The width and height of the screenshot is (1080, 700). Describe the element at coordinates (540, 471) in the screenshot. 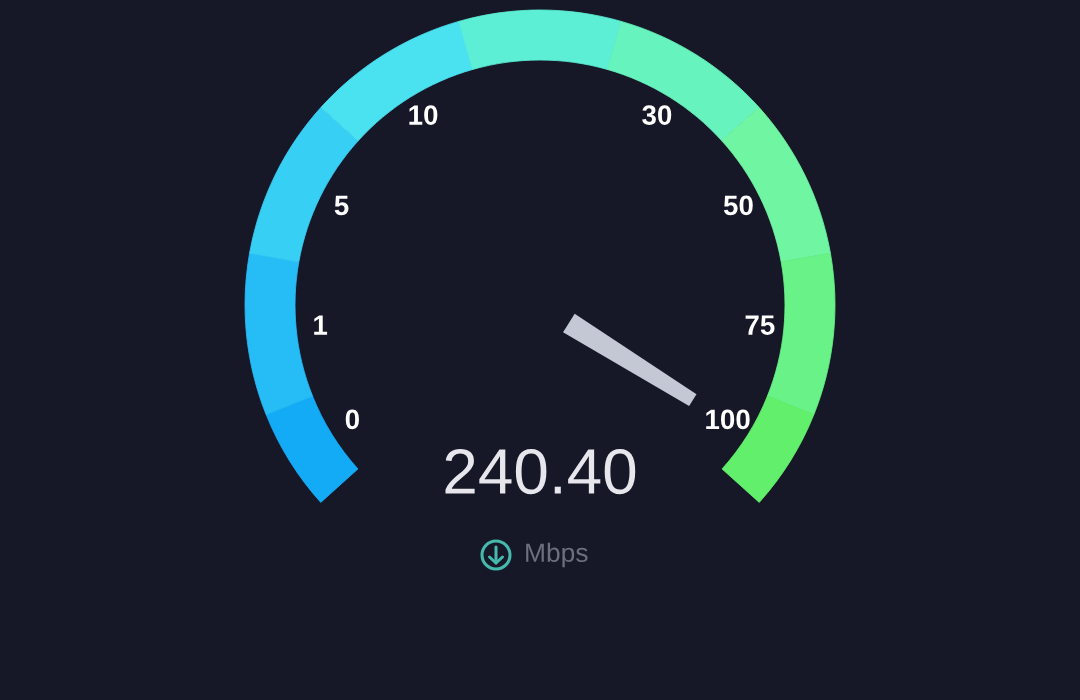

I see `text: 240.40` at that location.